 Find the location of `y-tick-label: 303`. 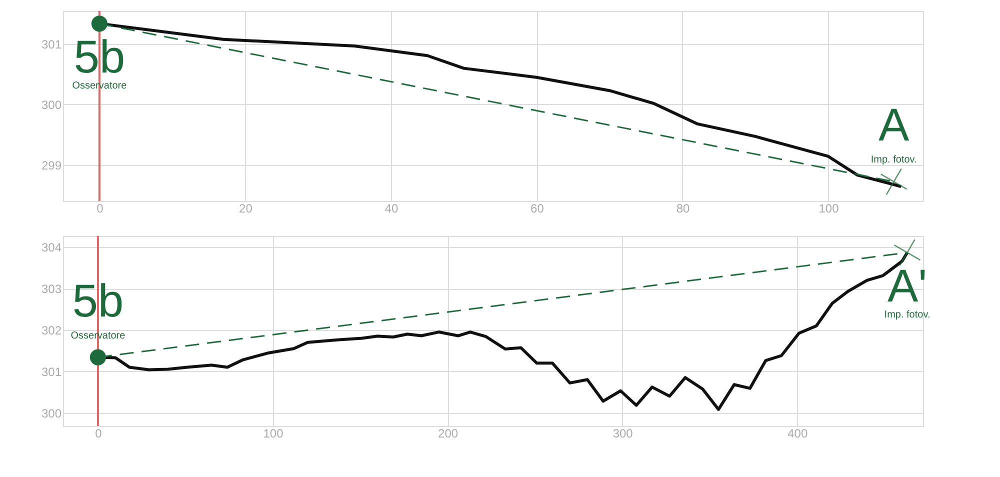

y-tick-label: 303 is located at coordinates (51, 289).